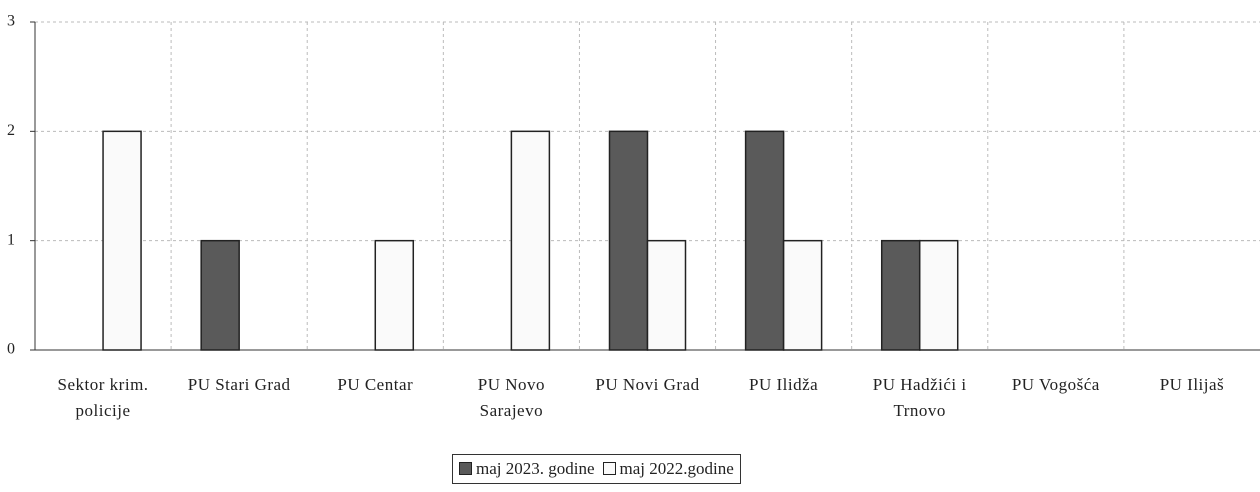 The height and width of the screenshot is (492, 1260). What do you see at coordinates (511, 397) in the screenshot?
I see `x-tick-label: PU Novo Sarajevo` at bounding box center [511, 397].